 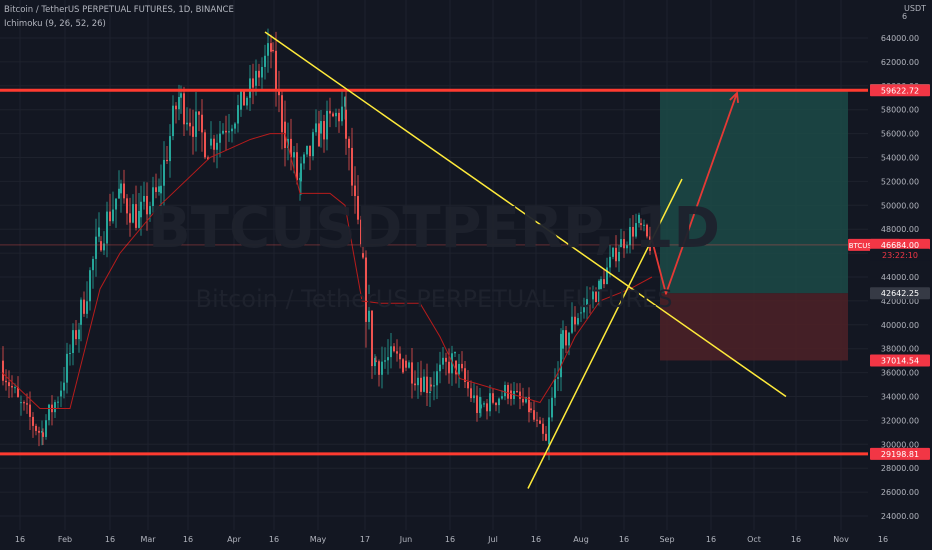 I want to click on time-tick-13: Aug, so click(x=581, y=539).